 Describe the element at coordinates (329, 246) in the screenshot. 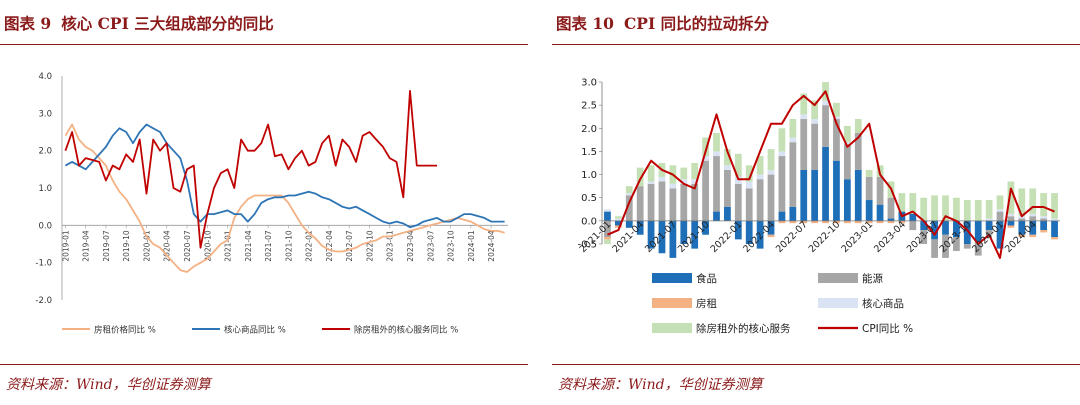

I see `x-tick-label: 2022-04` at that location.